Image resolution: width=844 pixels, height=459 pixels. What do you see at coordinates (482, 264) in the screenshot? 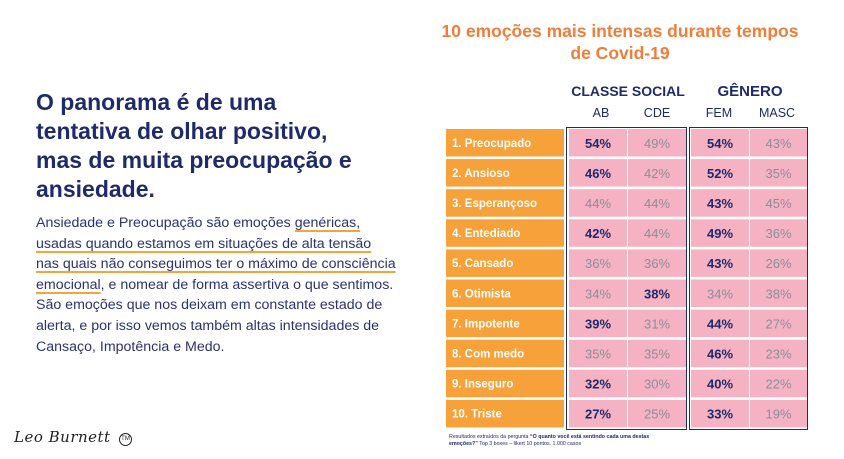
I see `row-label-5: 5. Cansado` at bounding box center [482, 264].